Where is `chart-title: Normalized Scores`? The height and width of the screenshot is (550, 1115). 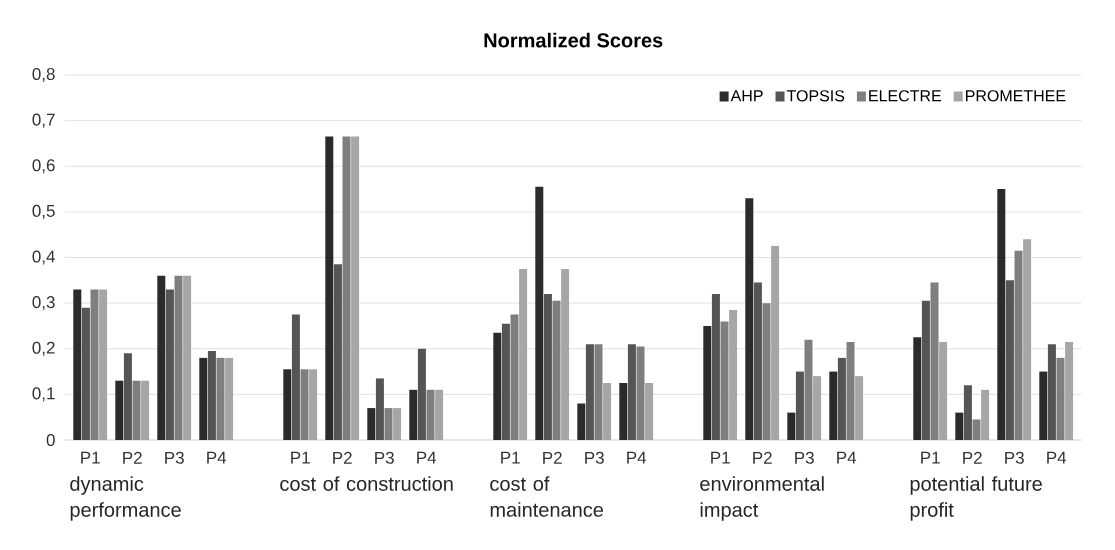
chart-title: Normalized Scores is located at coordinates (573, 40).